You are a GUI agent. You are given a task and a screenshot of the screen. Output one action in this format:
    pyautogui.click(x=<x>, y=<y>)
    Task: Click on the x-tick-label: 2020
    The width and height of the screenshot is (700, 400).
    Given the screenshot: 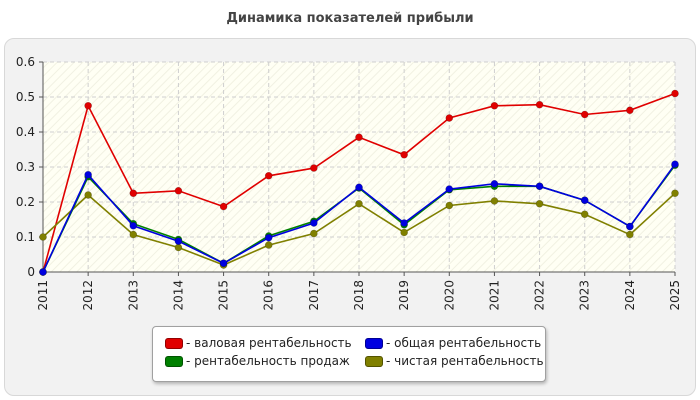 What is the action you would take?
    pyautogui.click(x=449, y=295)
    